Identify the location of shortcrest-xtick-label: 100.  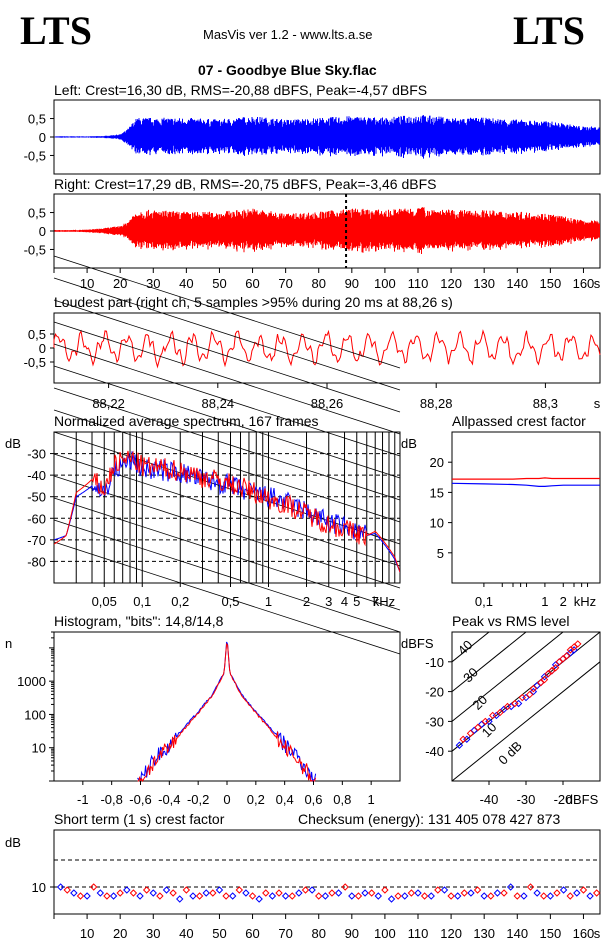
(385, 933).